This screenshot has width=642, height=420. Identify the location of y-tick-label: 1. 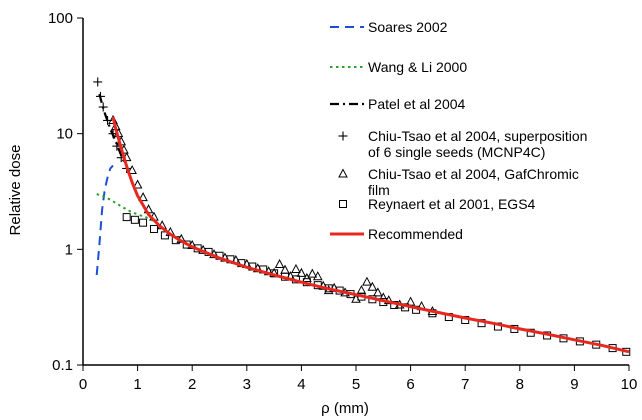
(69, 249).